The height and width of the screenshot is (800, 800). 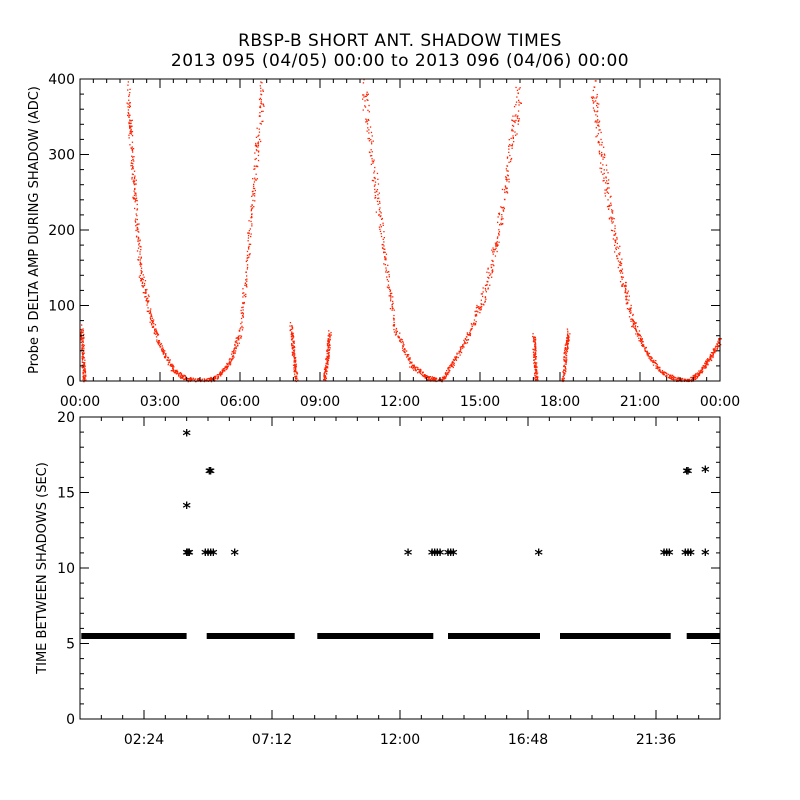 What do you see at coordinates (144, 740) in the screenshot?
I see `bottom-x-tick-label: 02:24` at bounding box center [144, 740].